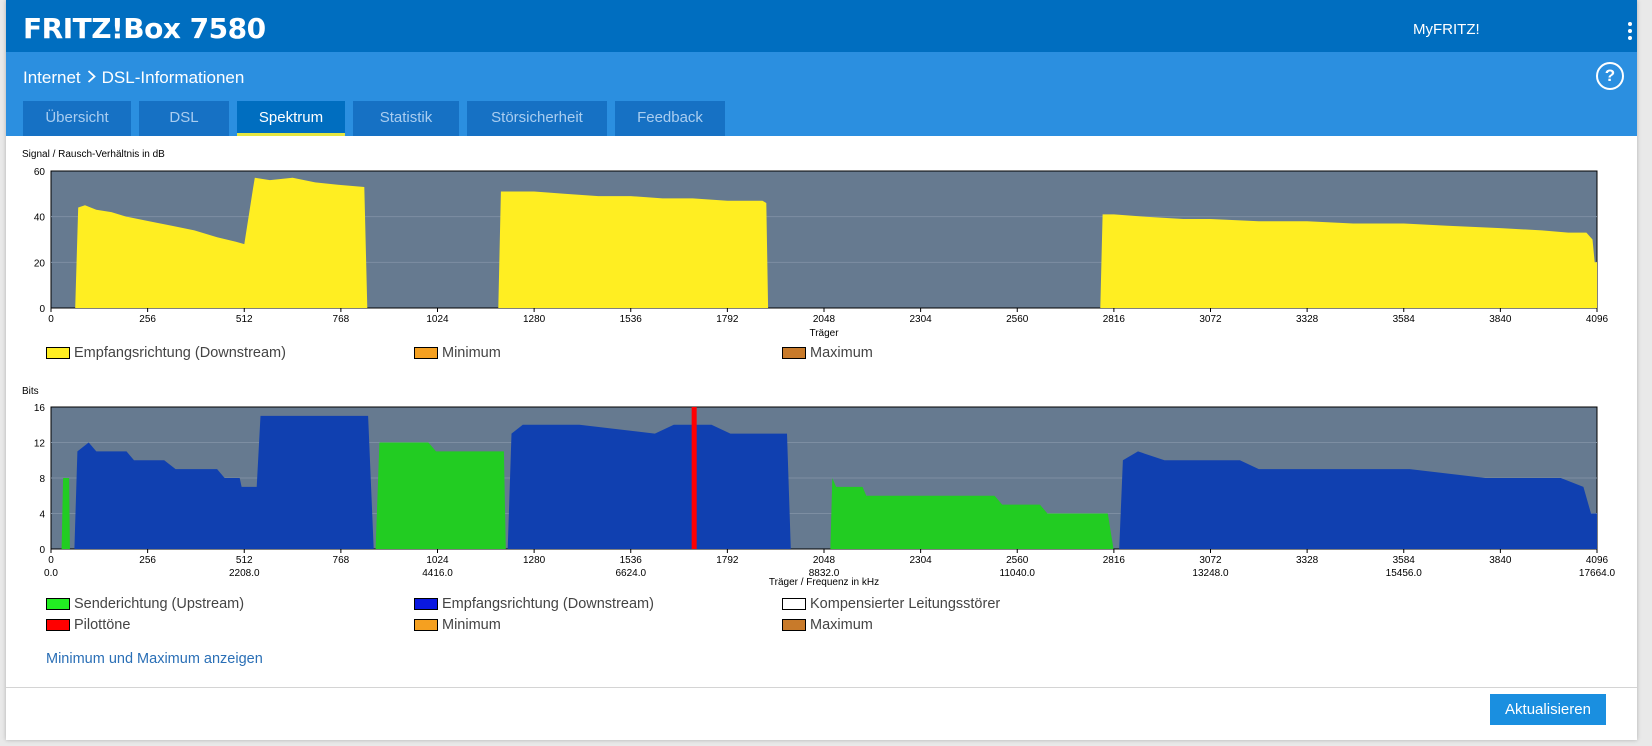  I want to click on snr-xtick-label: 3840, so click(1500, 319).